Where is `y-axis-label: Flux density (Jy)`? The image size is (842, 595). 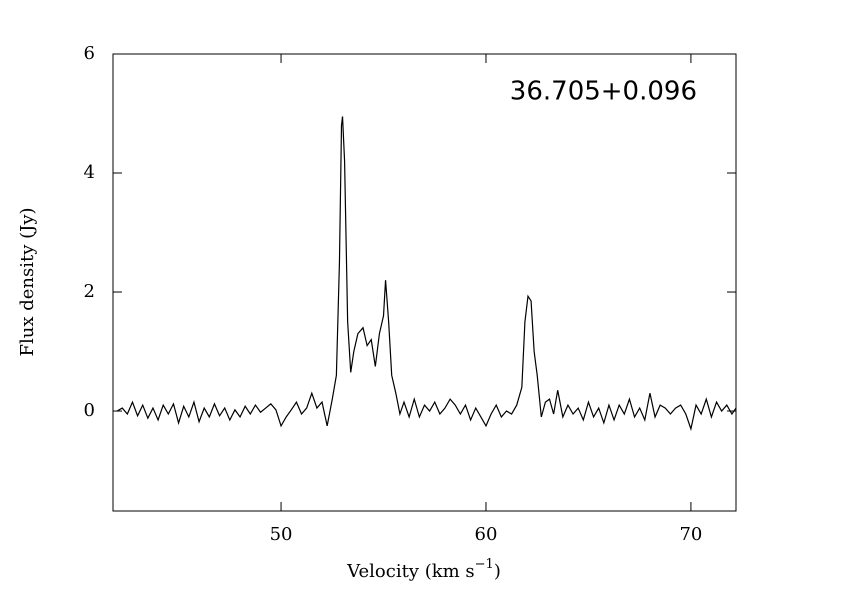 y-axis-label: Flux density (Jy) is located at coordinates (27, 281).